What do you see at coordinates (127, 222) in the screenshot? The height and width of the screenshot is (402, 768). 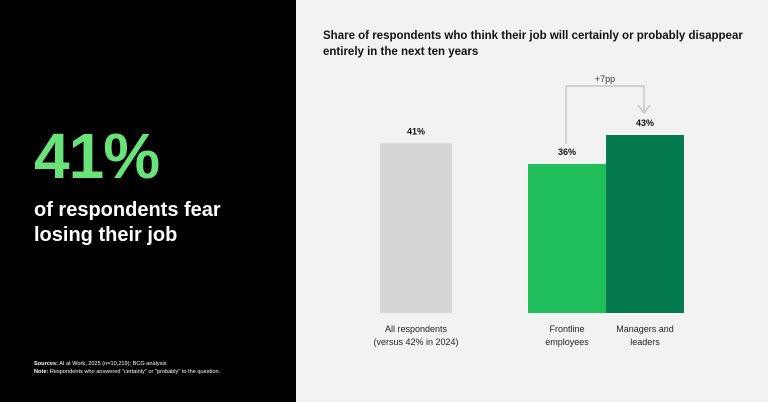 I see `headline-subtitle: of respondents fear losing their job` at bounding box center [127, 222].